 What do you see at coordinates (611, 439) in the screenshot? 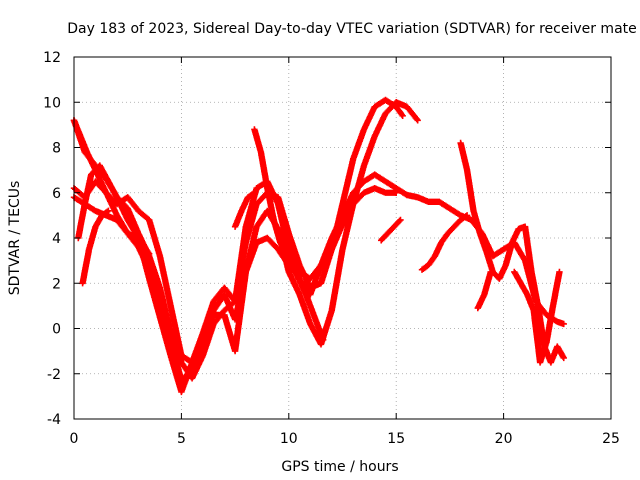
I see `x-tick-label: 25` at bounding box center [611, 439].